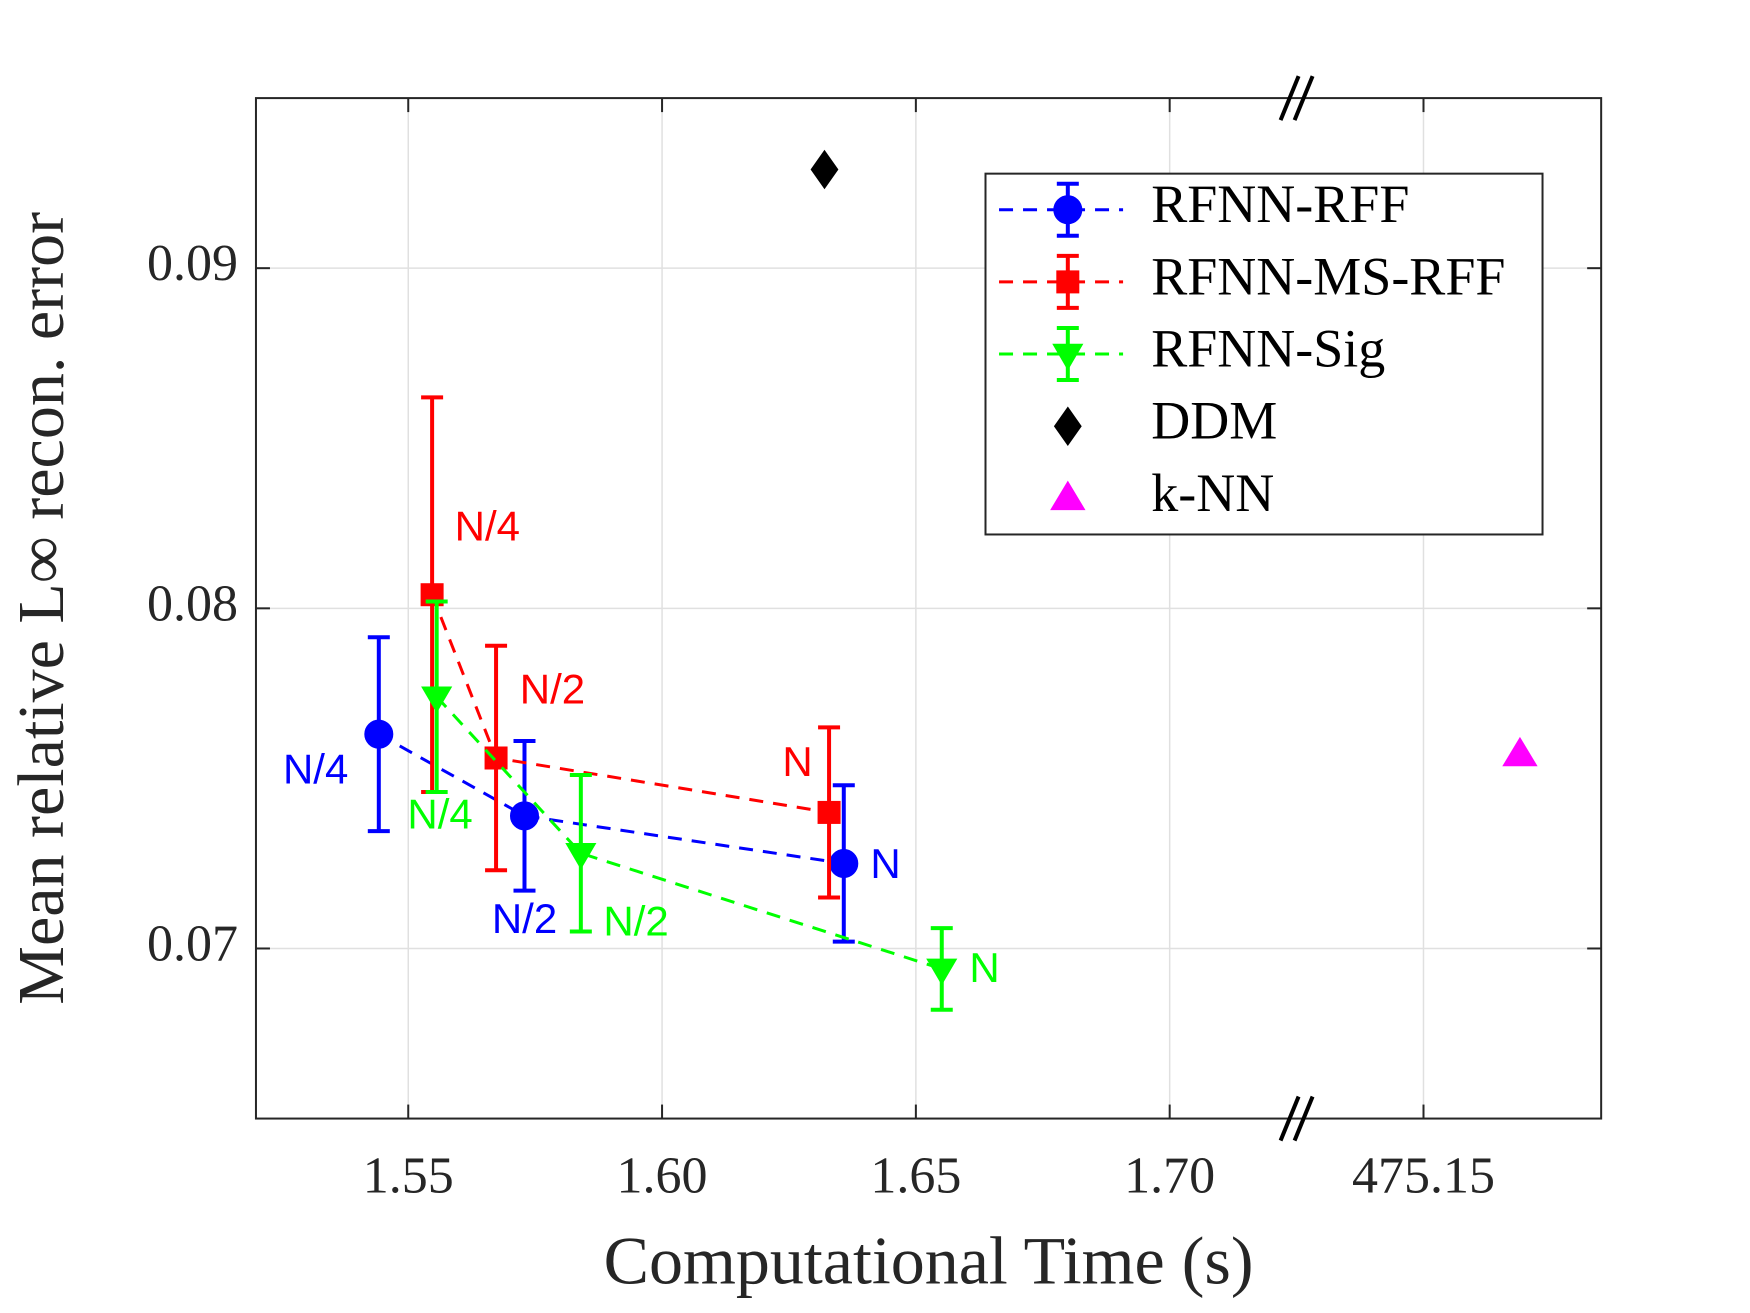 This screenshot has height=1313, width=1750. I want to click on legend: RFNN-RFF RFNN-MS-RFF RFNN-Sig DDM k-NN, so click(1264, 354).